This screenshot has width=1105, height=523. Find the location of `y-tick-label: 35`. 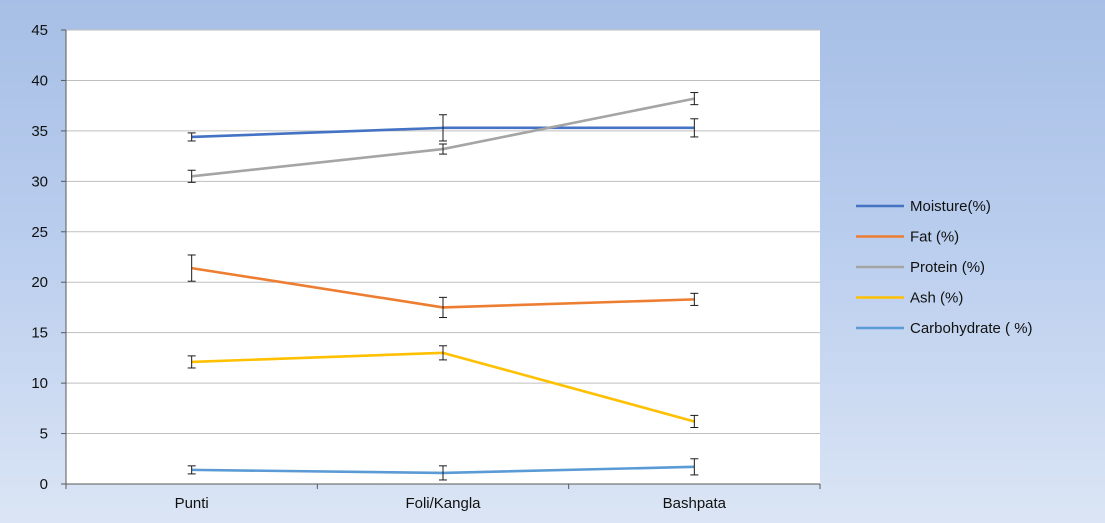

y-tick-label: 35 is located at coordinates (39, 131).